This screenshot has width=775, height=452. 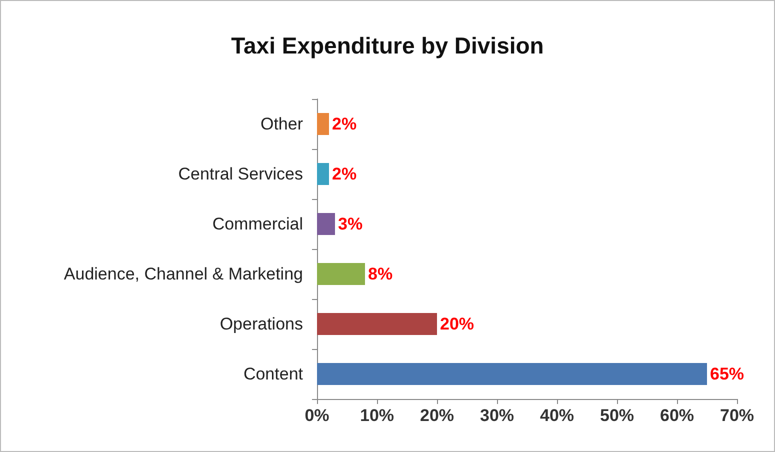 I want to click on y-tick-label: Commercial, so click(x=257, y=224).